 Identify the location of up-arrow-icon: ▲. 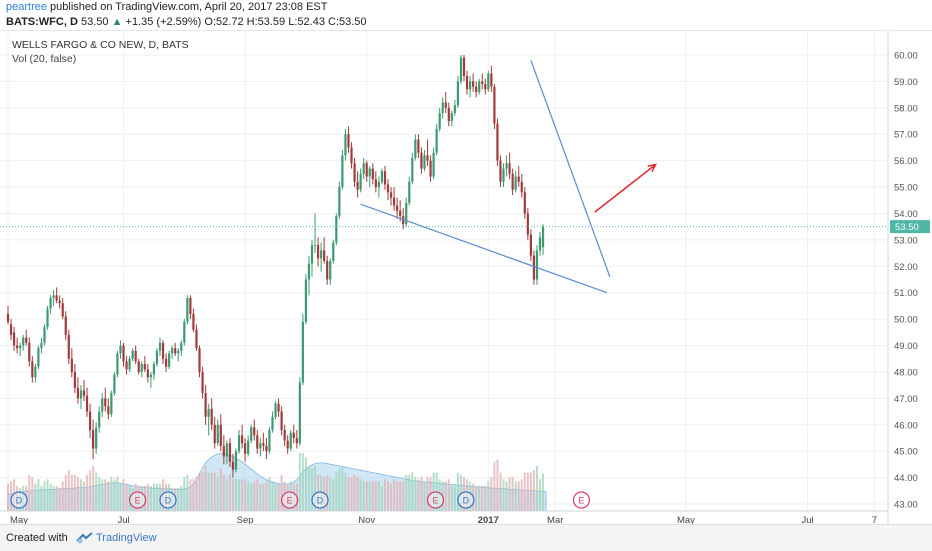
(117, 22).